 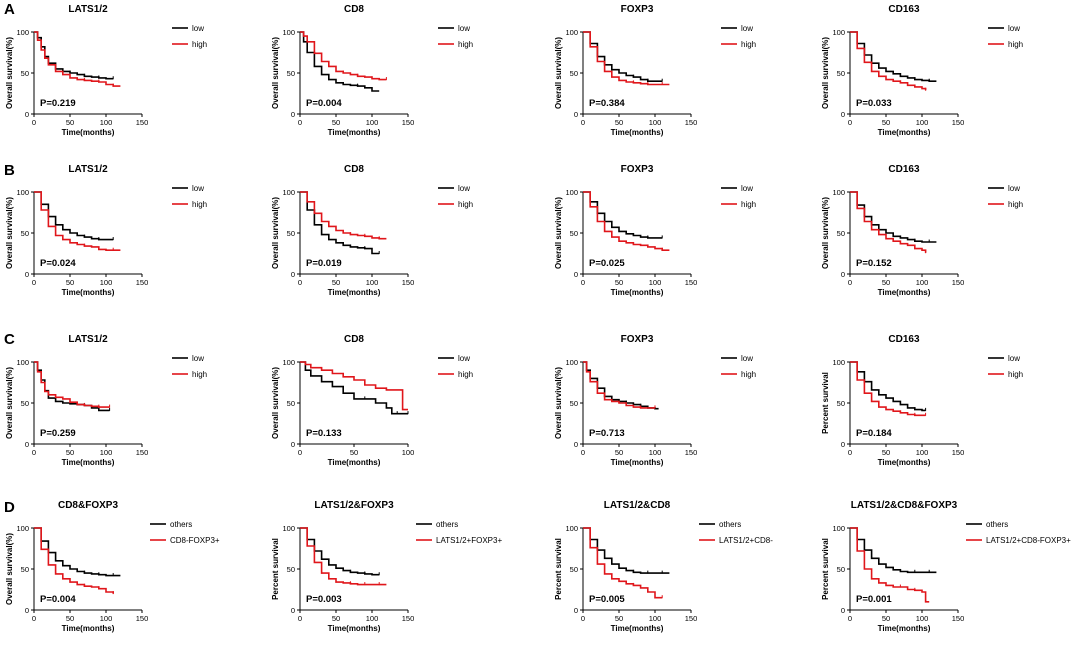 I want to click on km-curve-LATS1/2+CD8-FOXP3+, so click(x=890, y=565).